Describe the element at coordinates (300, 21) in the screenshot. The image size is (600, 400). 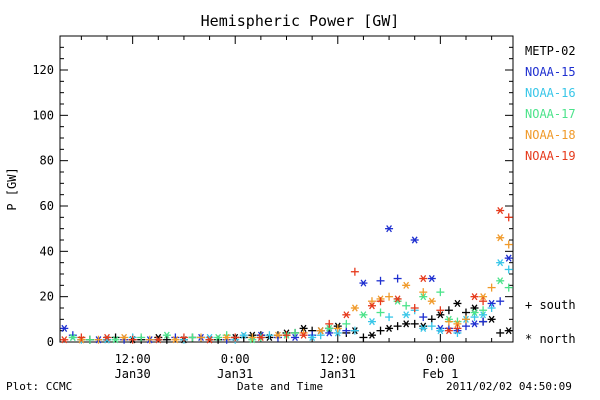
I see `chart-title: Hemispheric Power [GW]` at that location.